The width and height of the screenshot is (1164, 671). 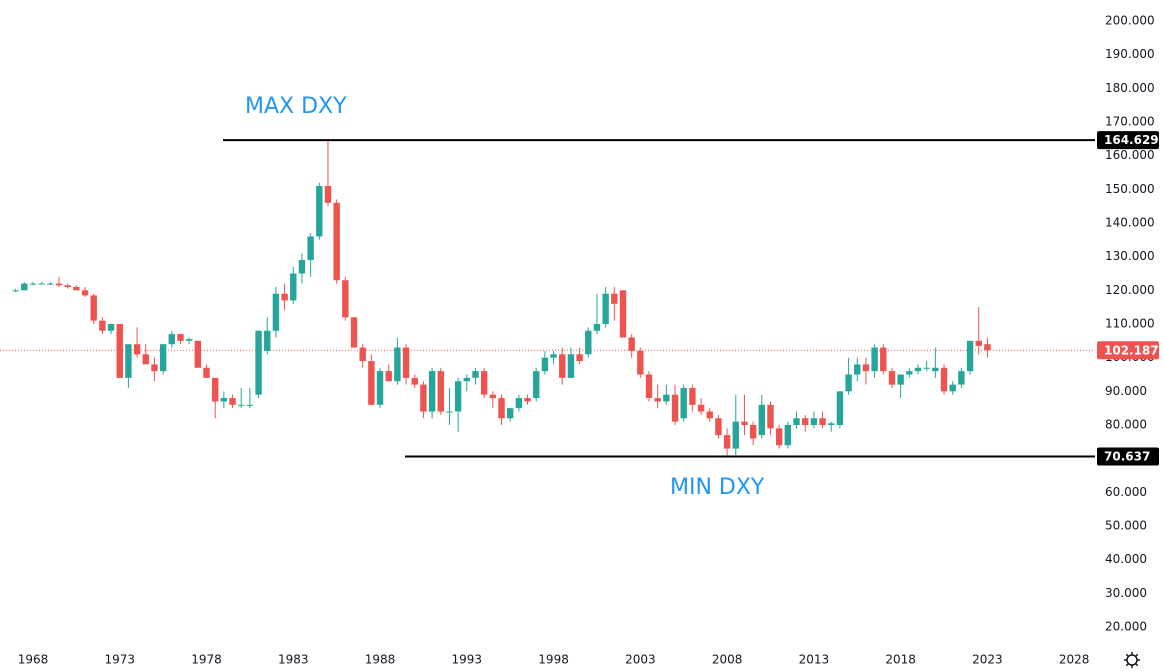 I want to click on x-tick-label: 2008, so click(x=727, y=660).